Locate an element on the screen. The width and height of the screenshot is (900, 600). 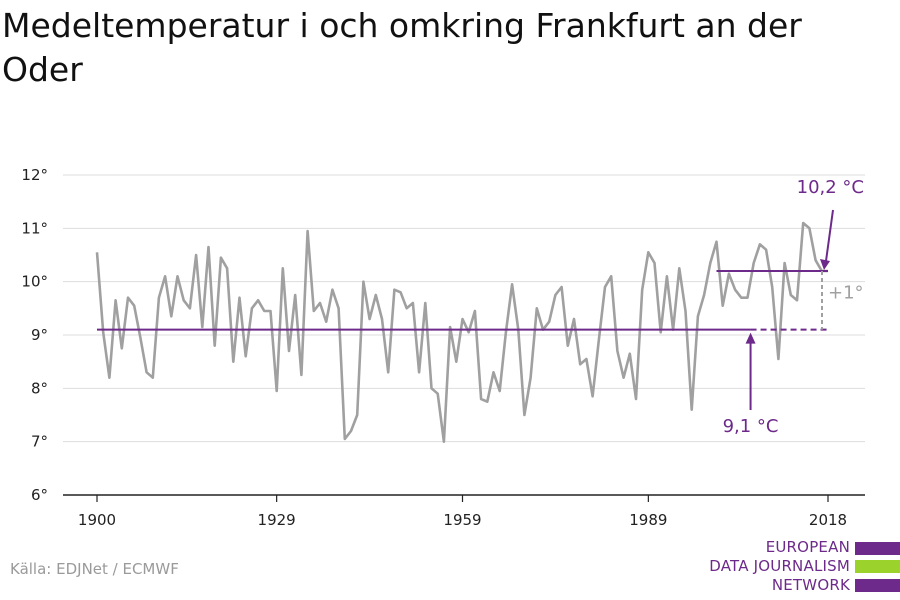
baseline-arrow-head is located at coordinates (750, 338).